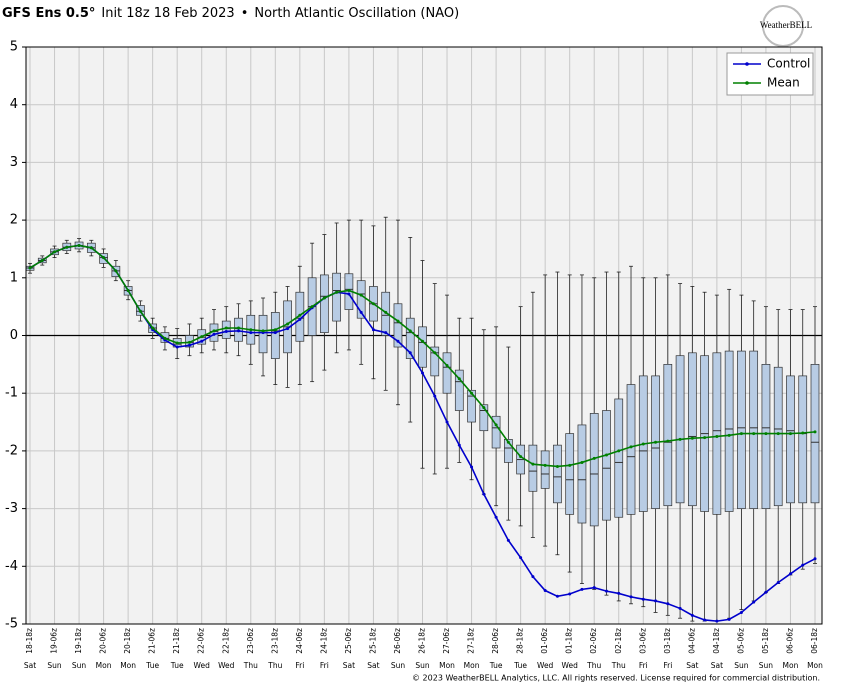  Describe the element at coordinates (814, 641) in the screenshot. I see `x-tick-label: 06-18z` at that location.